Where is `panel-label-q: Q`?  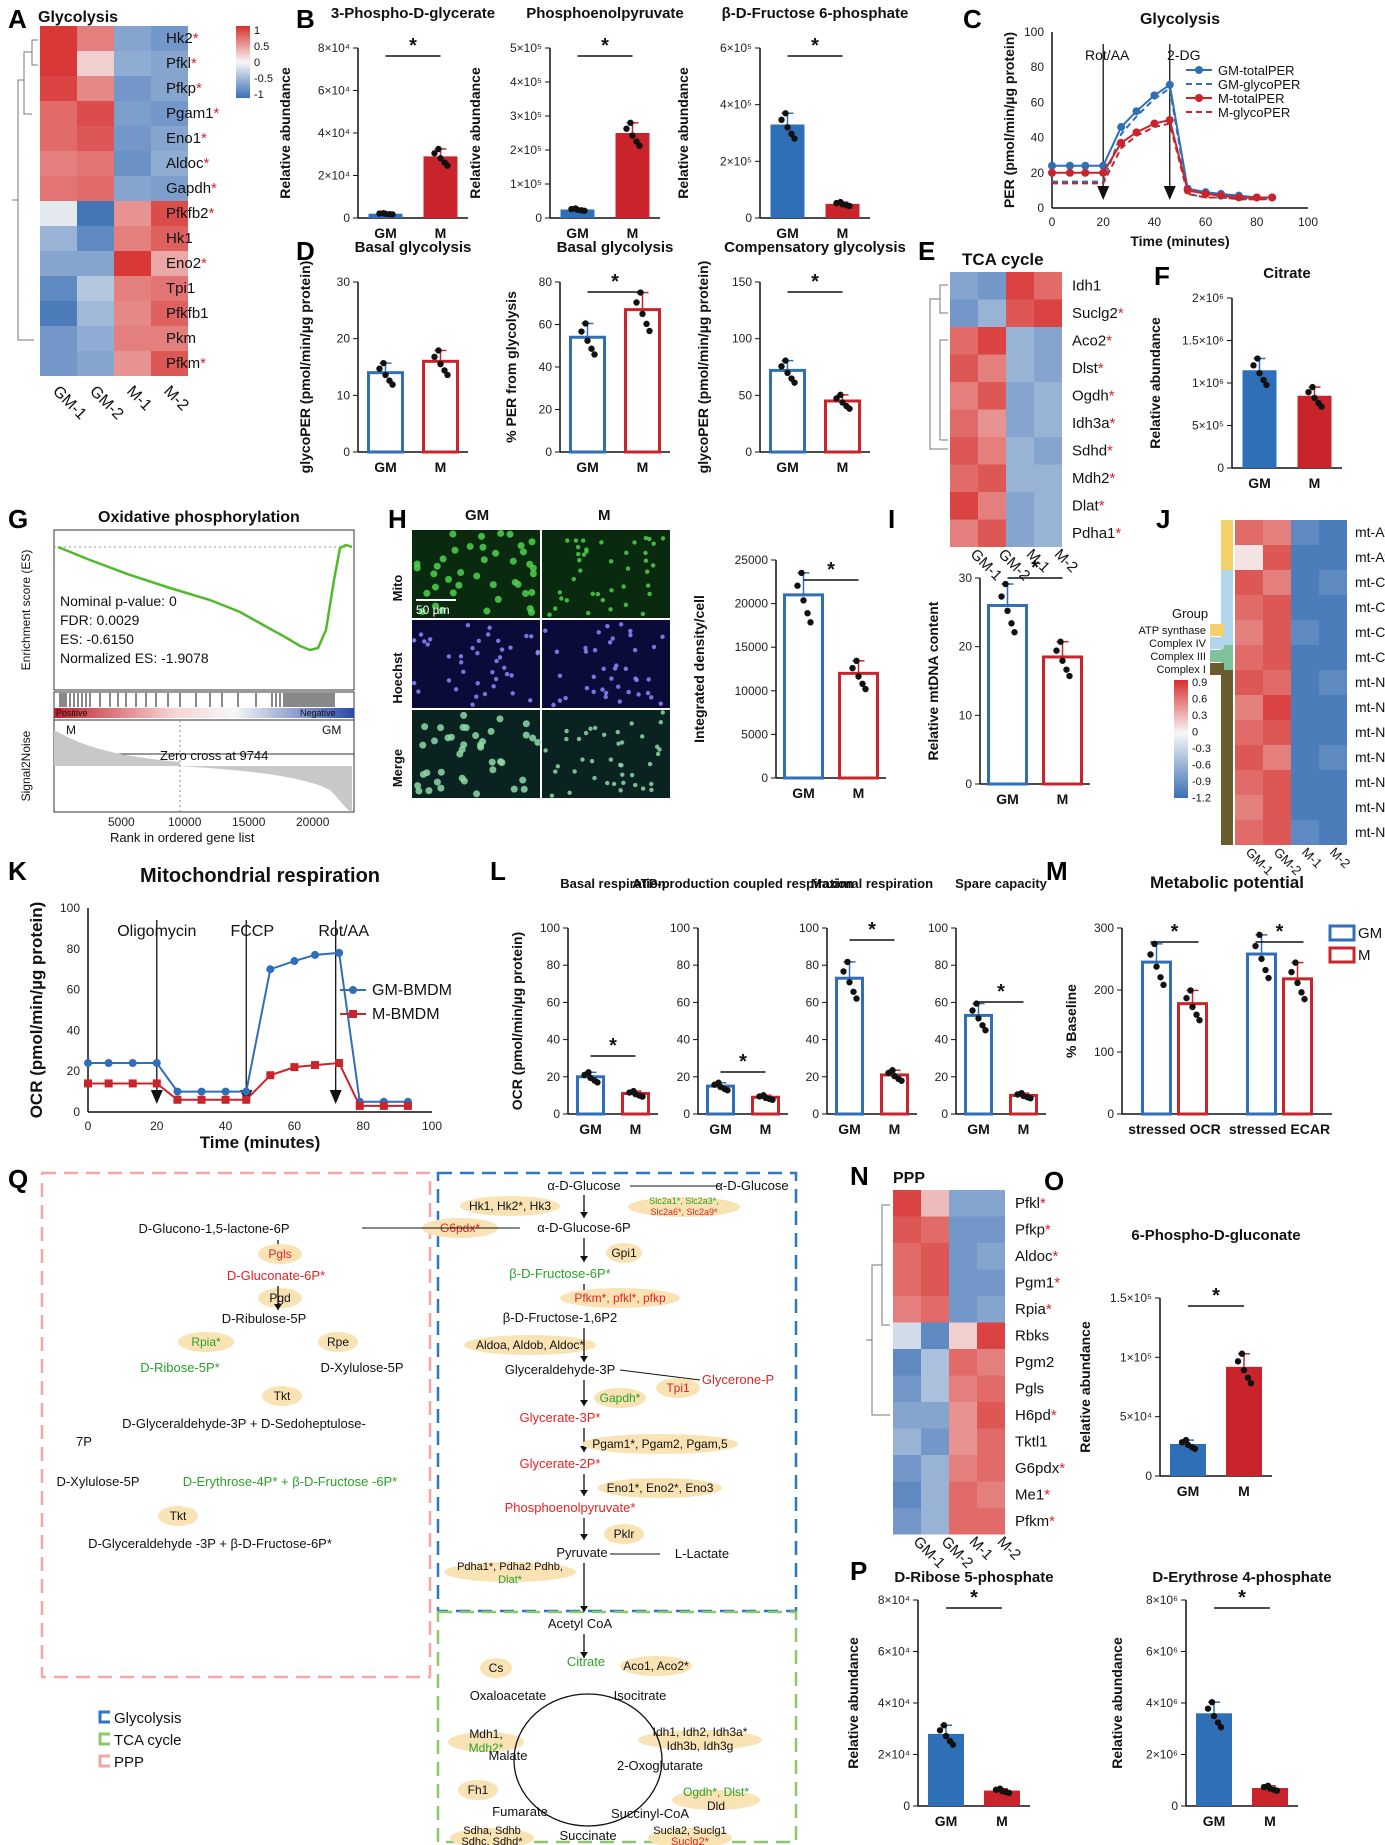
panel-label-q: Q is located at coordinates (18, 1179).